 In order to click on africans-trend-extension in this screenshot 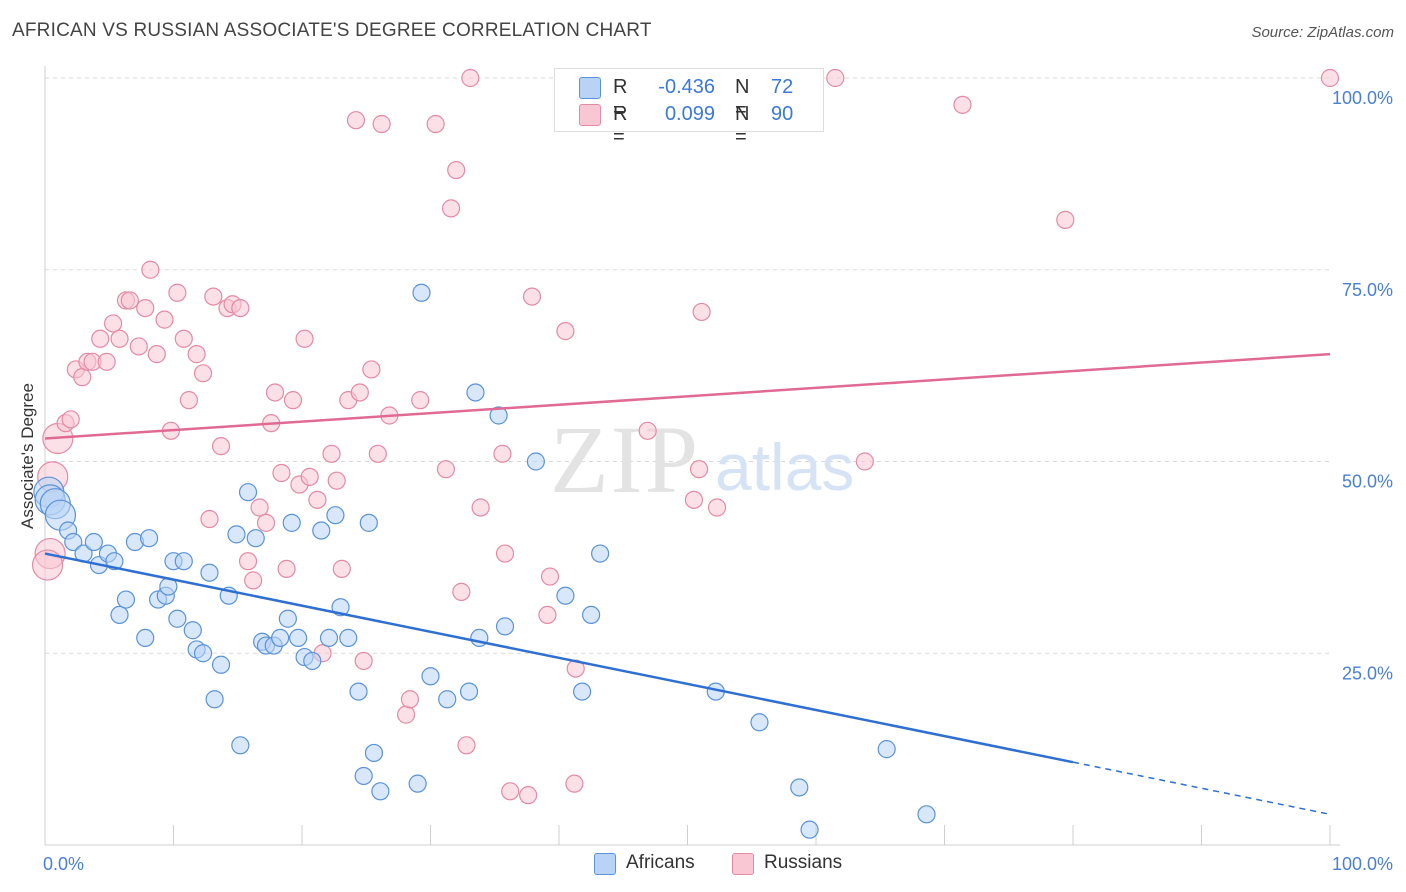, I will do `click(1201, 788)`.